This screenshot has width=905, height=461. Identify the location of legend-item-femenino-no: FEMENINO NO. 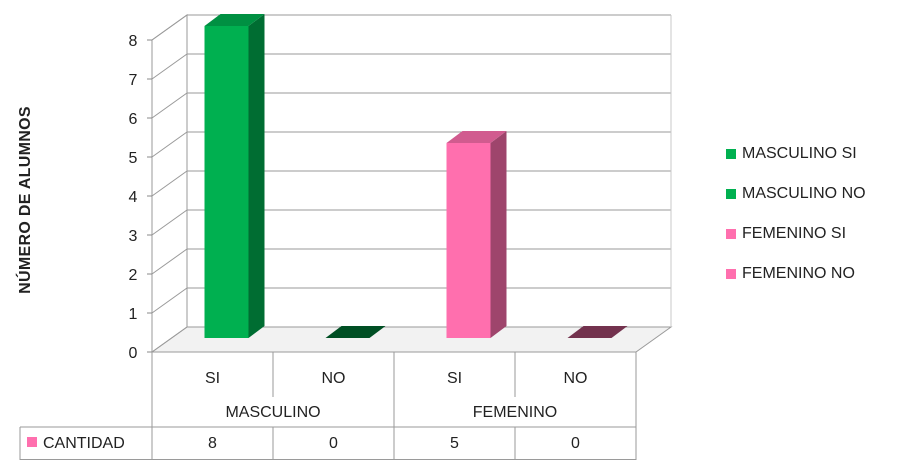
(815, 274).